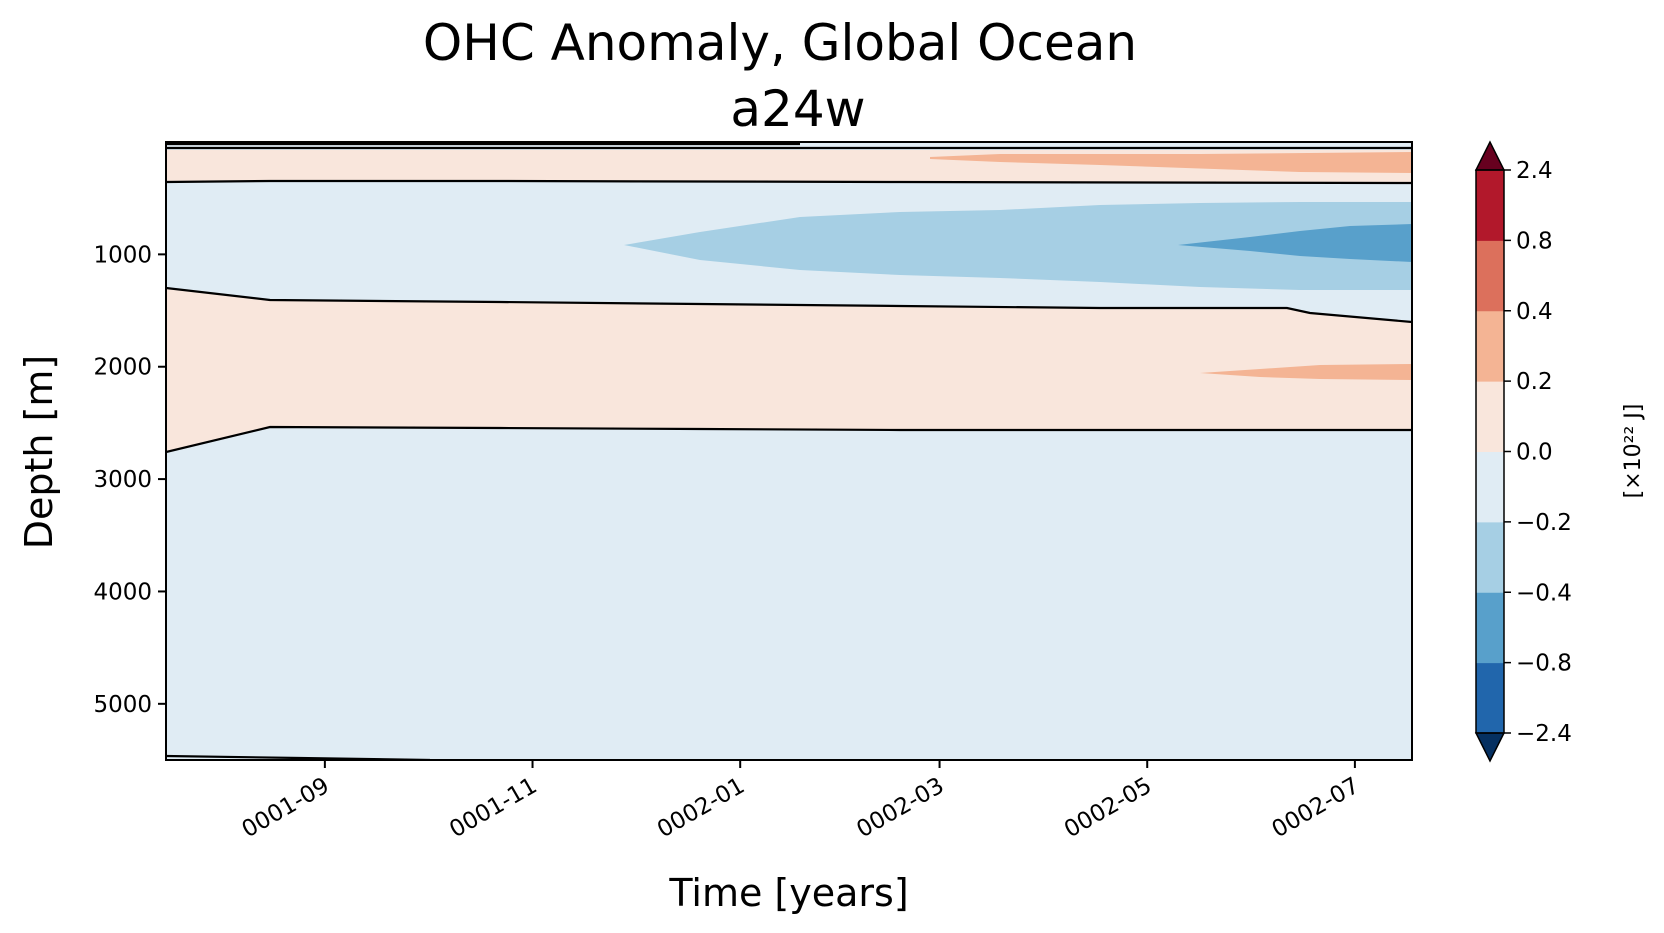  What do you see at coordinates (122, 368) in the screenshot?
I see `y-tick-label: 2000` at bounding box center [122, 368].